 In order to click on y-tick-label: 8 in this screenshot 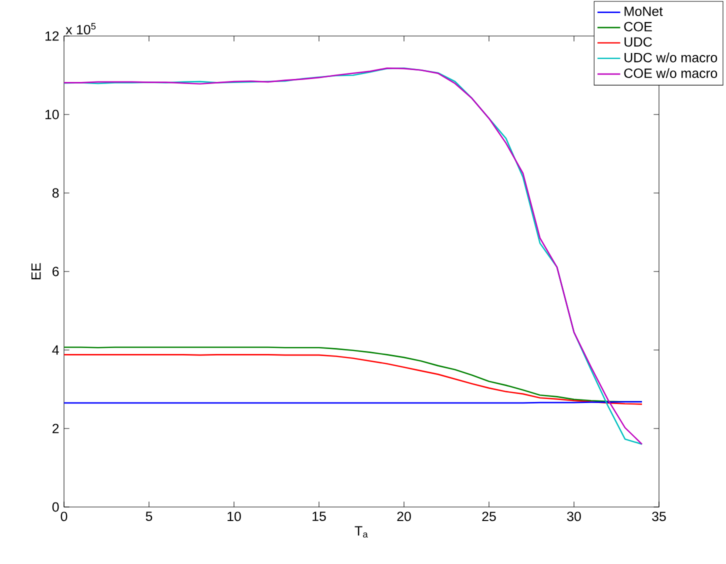, I will do `click(55, 193)`.